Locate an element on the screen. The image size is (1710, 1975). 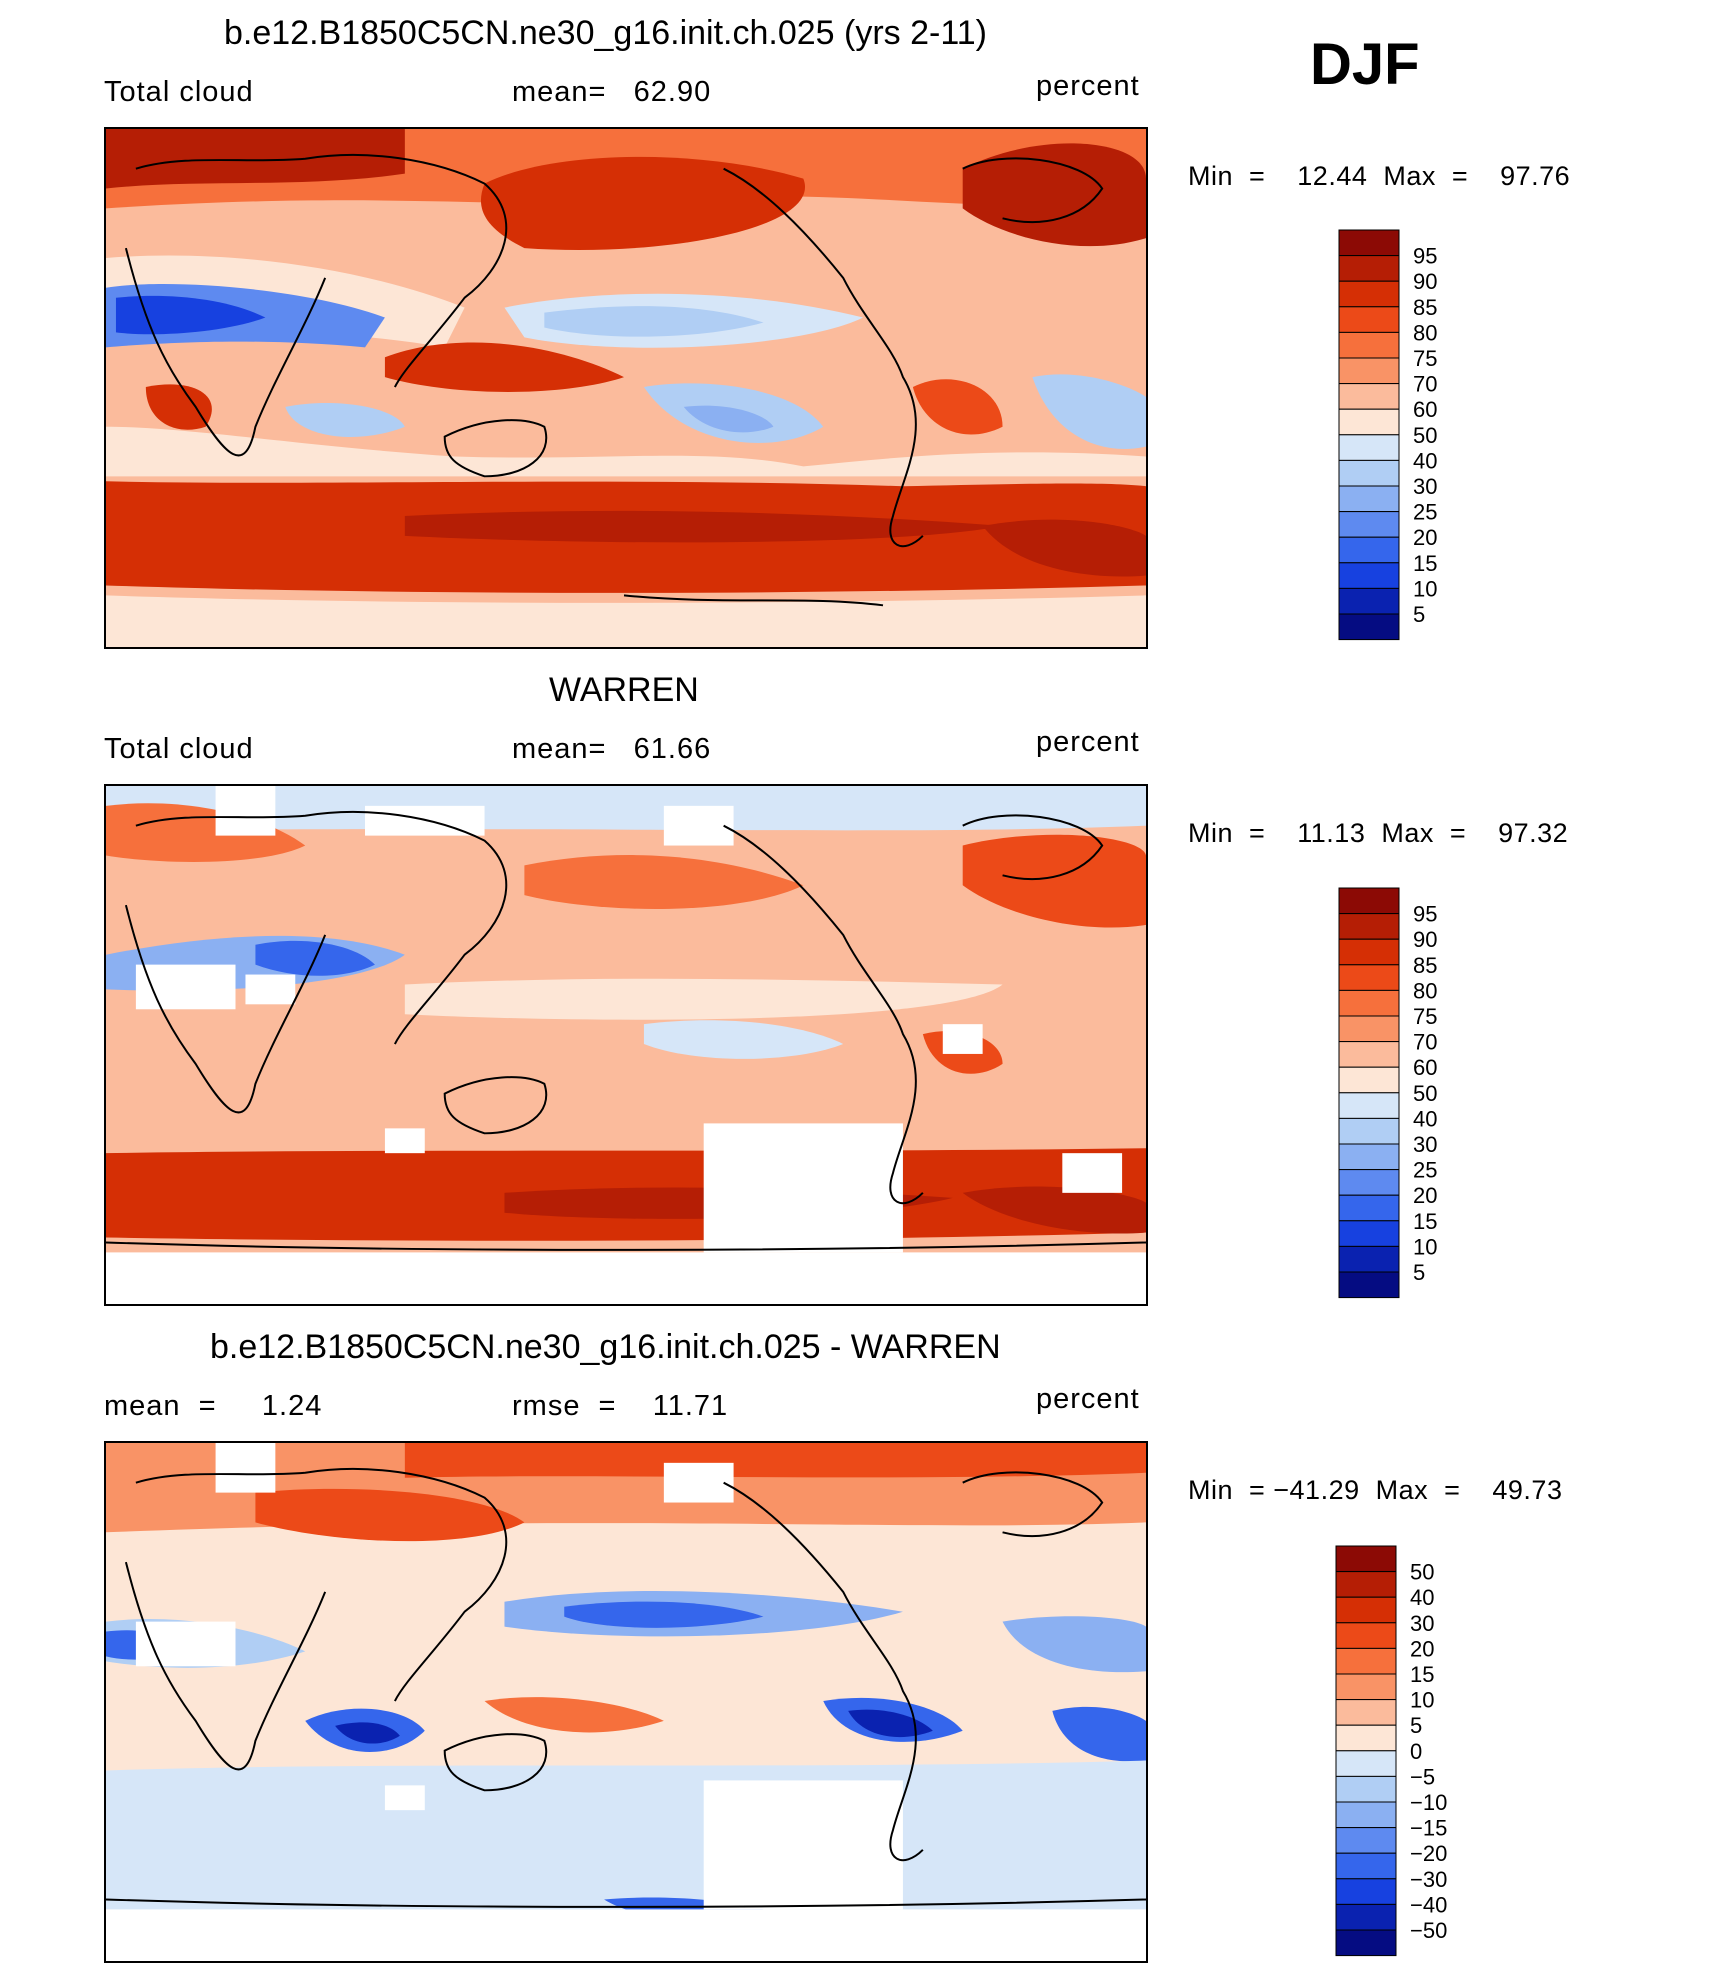
colorbar-tick-label: 90 is located at coordinates (1425, 939).